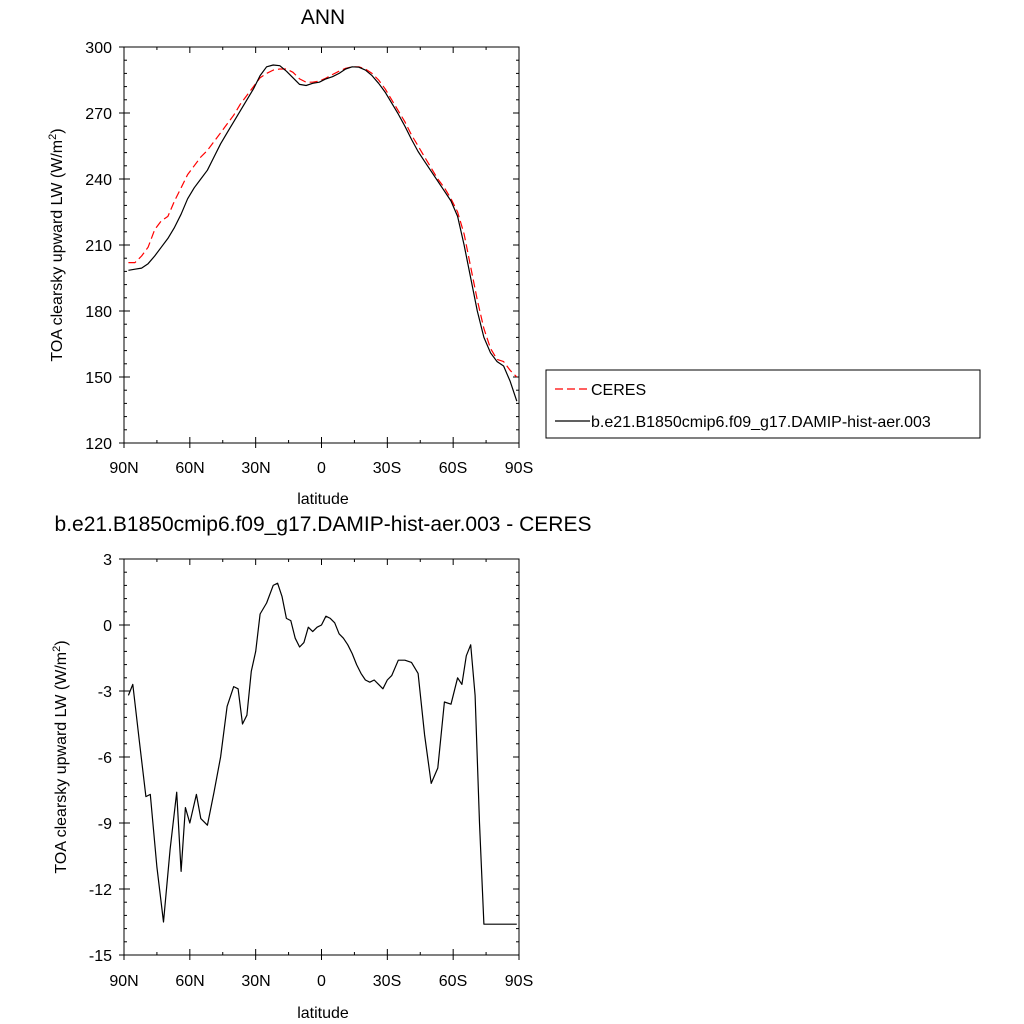 This screenshot has width=1024, height=1024. I want to click on top-y-tick-label: 180, so click(98, 312).